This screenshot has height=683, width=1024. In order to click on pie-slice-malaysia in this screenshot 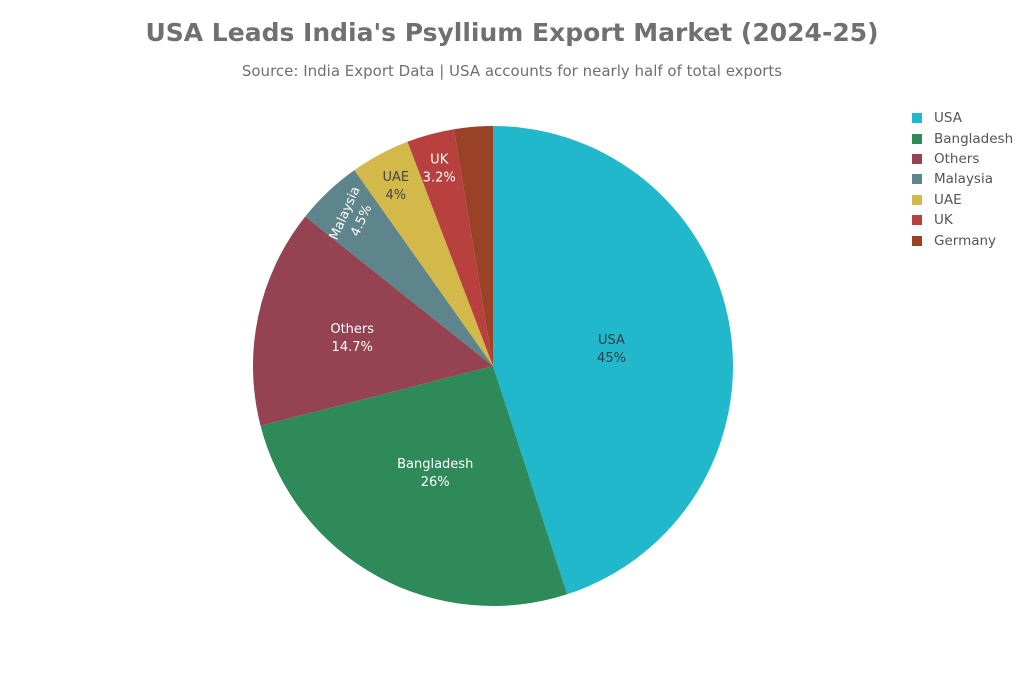, I will do `click(399, 268)`.